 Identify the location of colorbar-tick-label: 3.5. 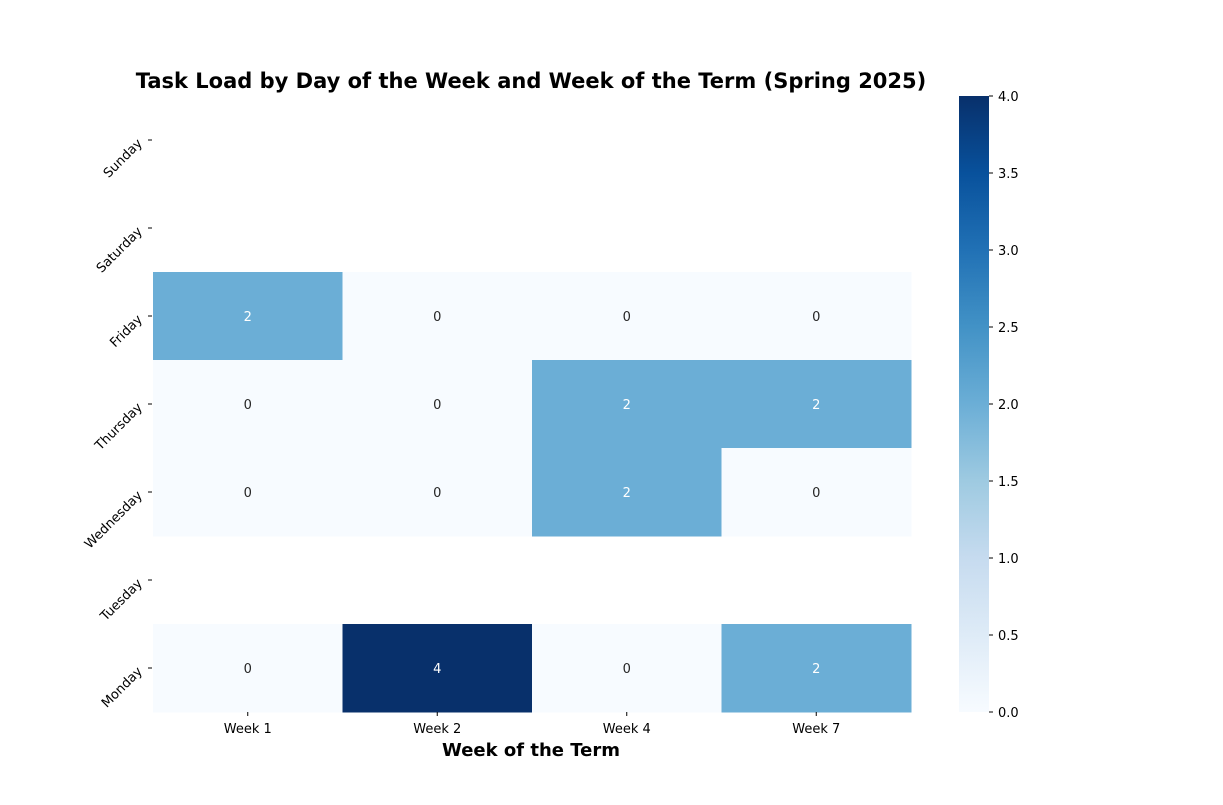
(1008, 174).